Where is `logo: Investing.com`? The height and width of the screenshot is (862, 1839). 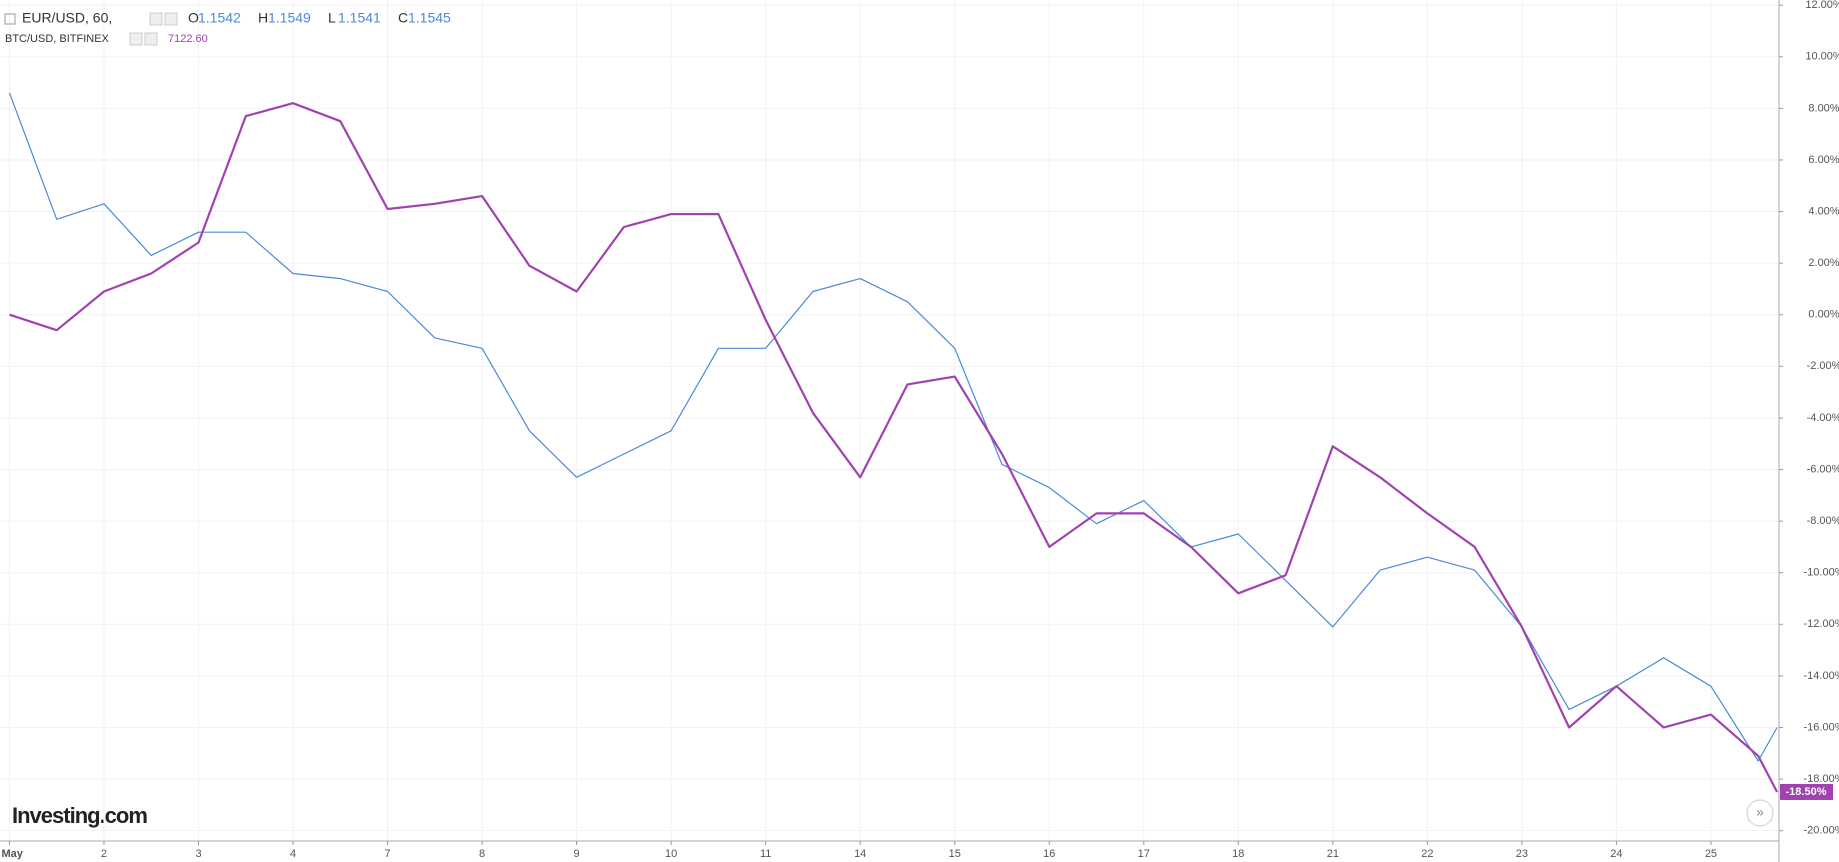 logo: Investing.com is located at coordinates (79, 815).